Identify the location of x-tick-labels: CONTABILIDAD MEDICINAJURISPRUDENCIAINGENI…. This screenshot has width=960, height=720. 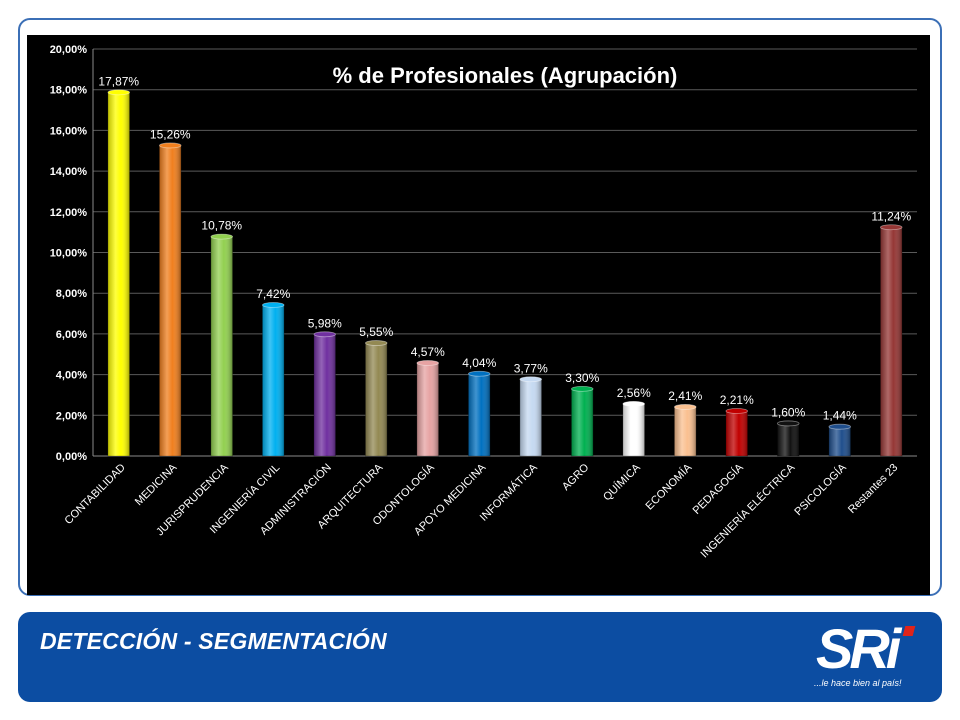
(481, 510).